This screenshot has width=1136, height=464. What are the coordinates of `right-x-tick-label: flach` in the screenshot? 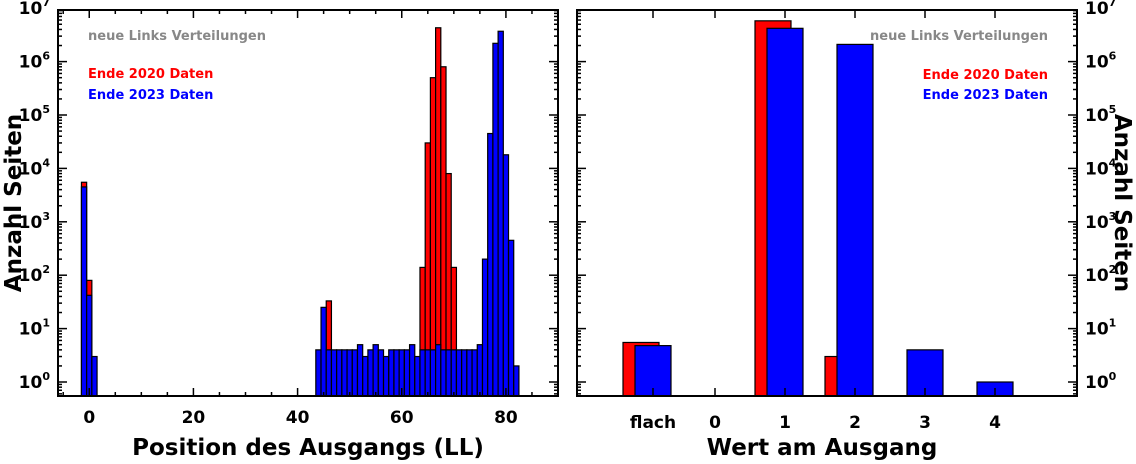 It's located at (653, 423).